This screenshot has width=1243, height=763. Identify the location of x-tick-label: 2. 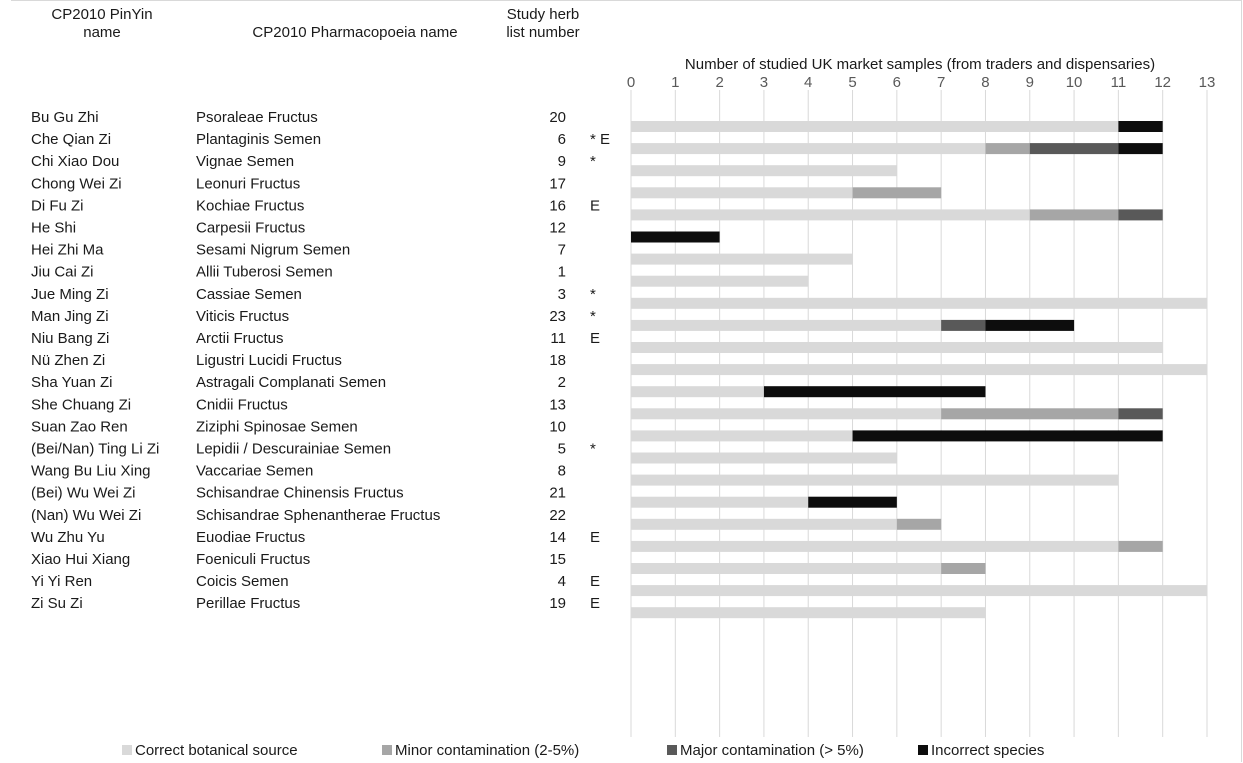
(719, 82).